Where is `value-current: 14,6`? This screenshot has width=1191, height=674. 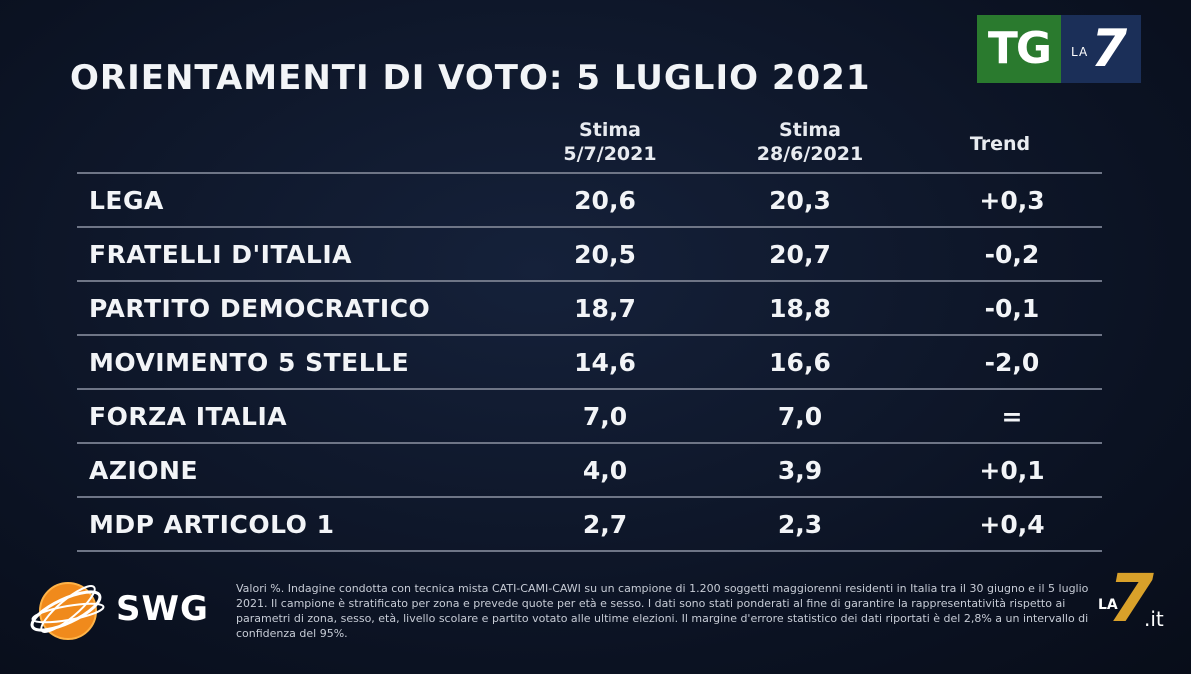 value-current: 14,6 is located at coordinates (605, 362).